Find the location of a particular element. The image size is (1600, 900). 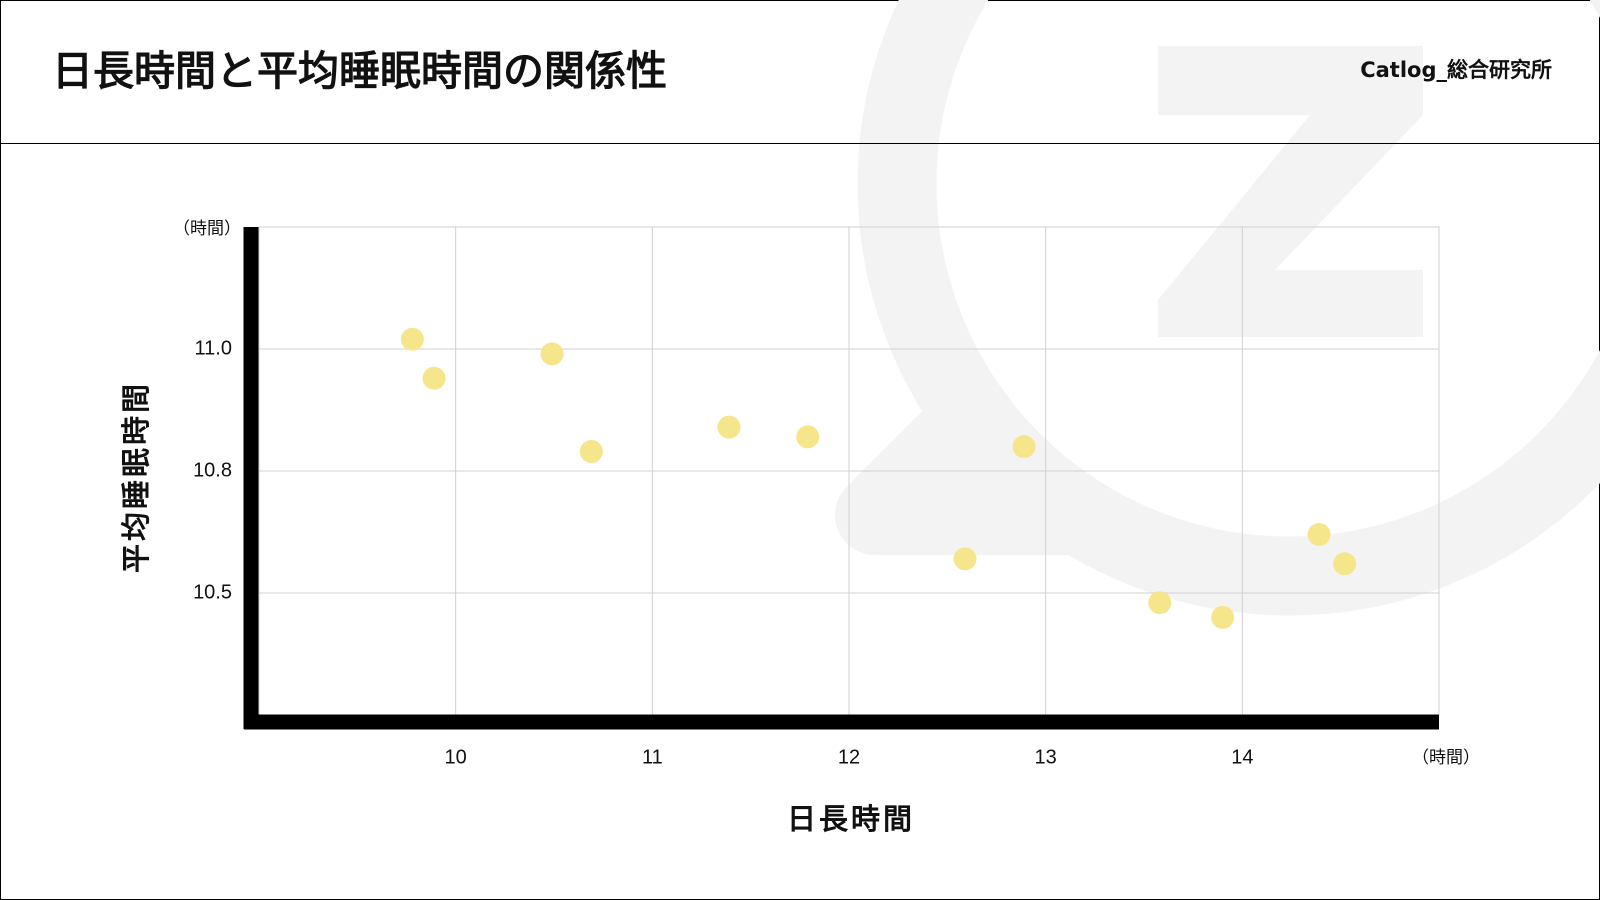

y-axis-title: 平均睡眠時間 is located at coordinates (136, 477).